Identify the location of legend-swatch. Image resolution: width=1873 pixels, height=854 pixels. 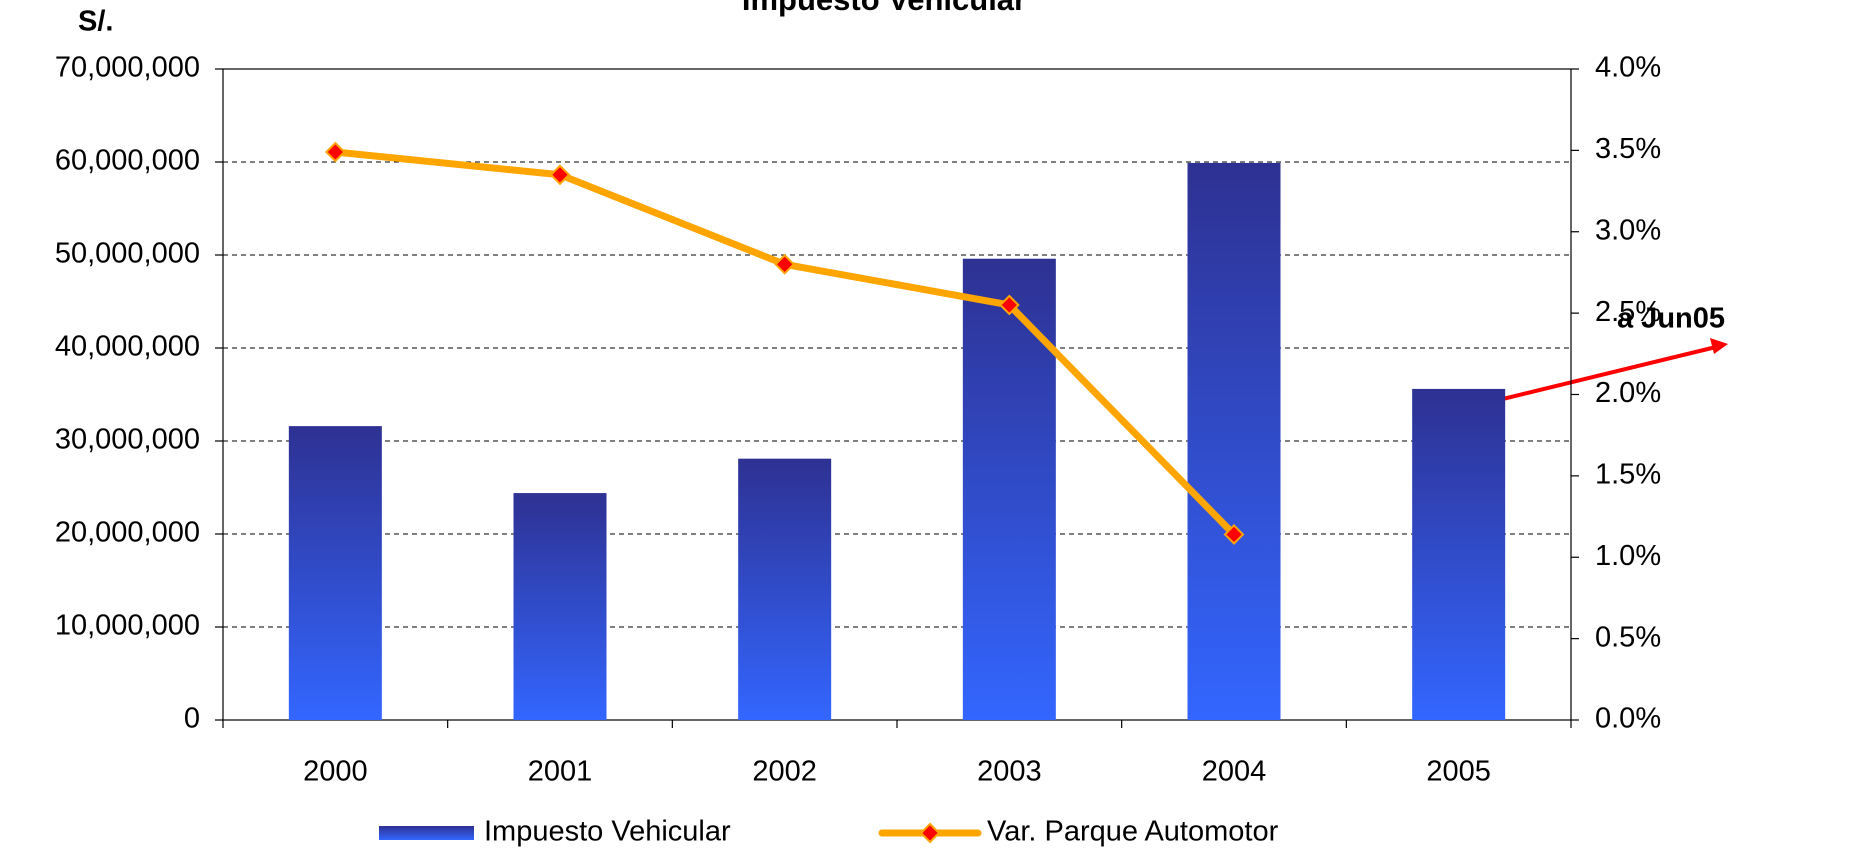
(426, 833).